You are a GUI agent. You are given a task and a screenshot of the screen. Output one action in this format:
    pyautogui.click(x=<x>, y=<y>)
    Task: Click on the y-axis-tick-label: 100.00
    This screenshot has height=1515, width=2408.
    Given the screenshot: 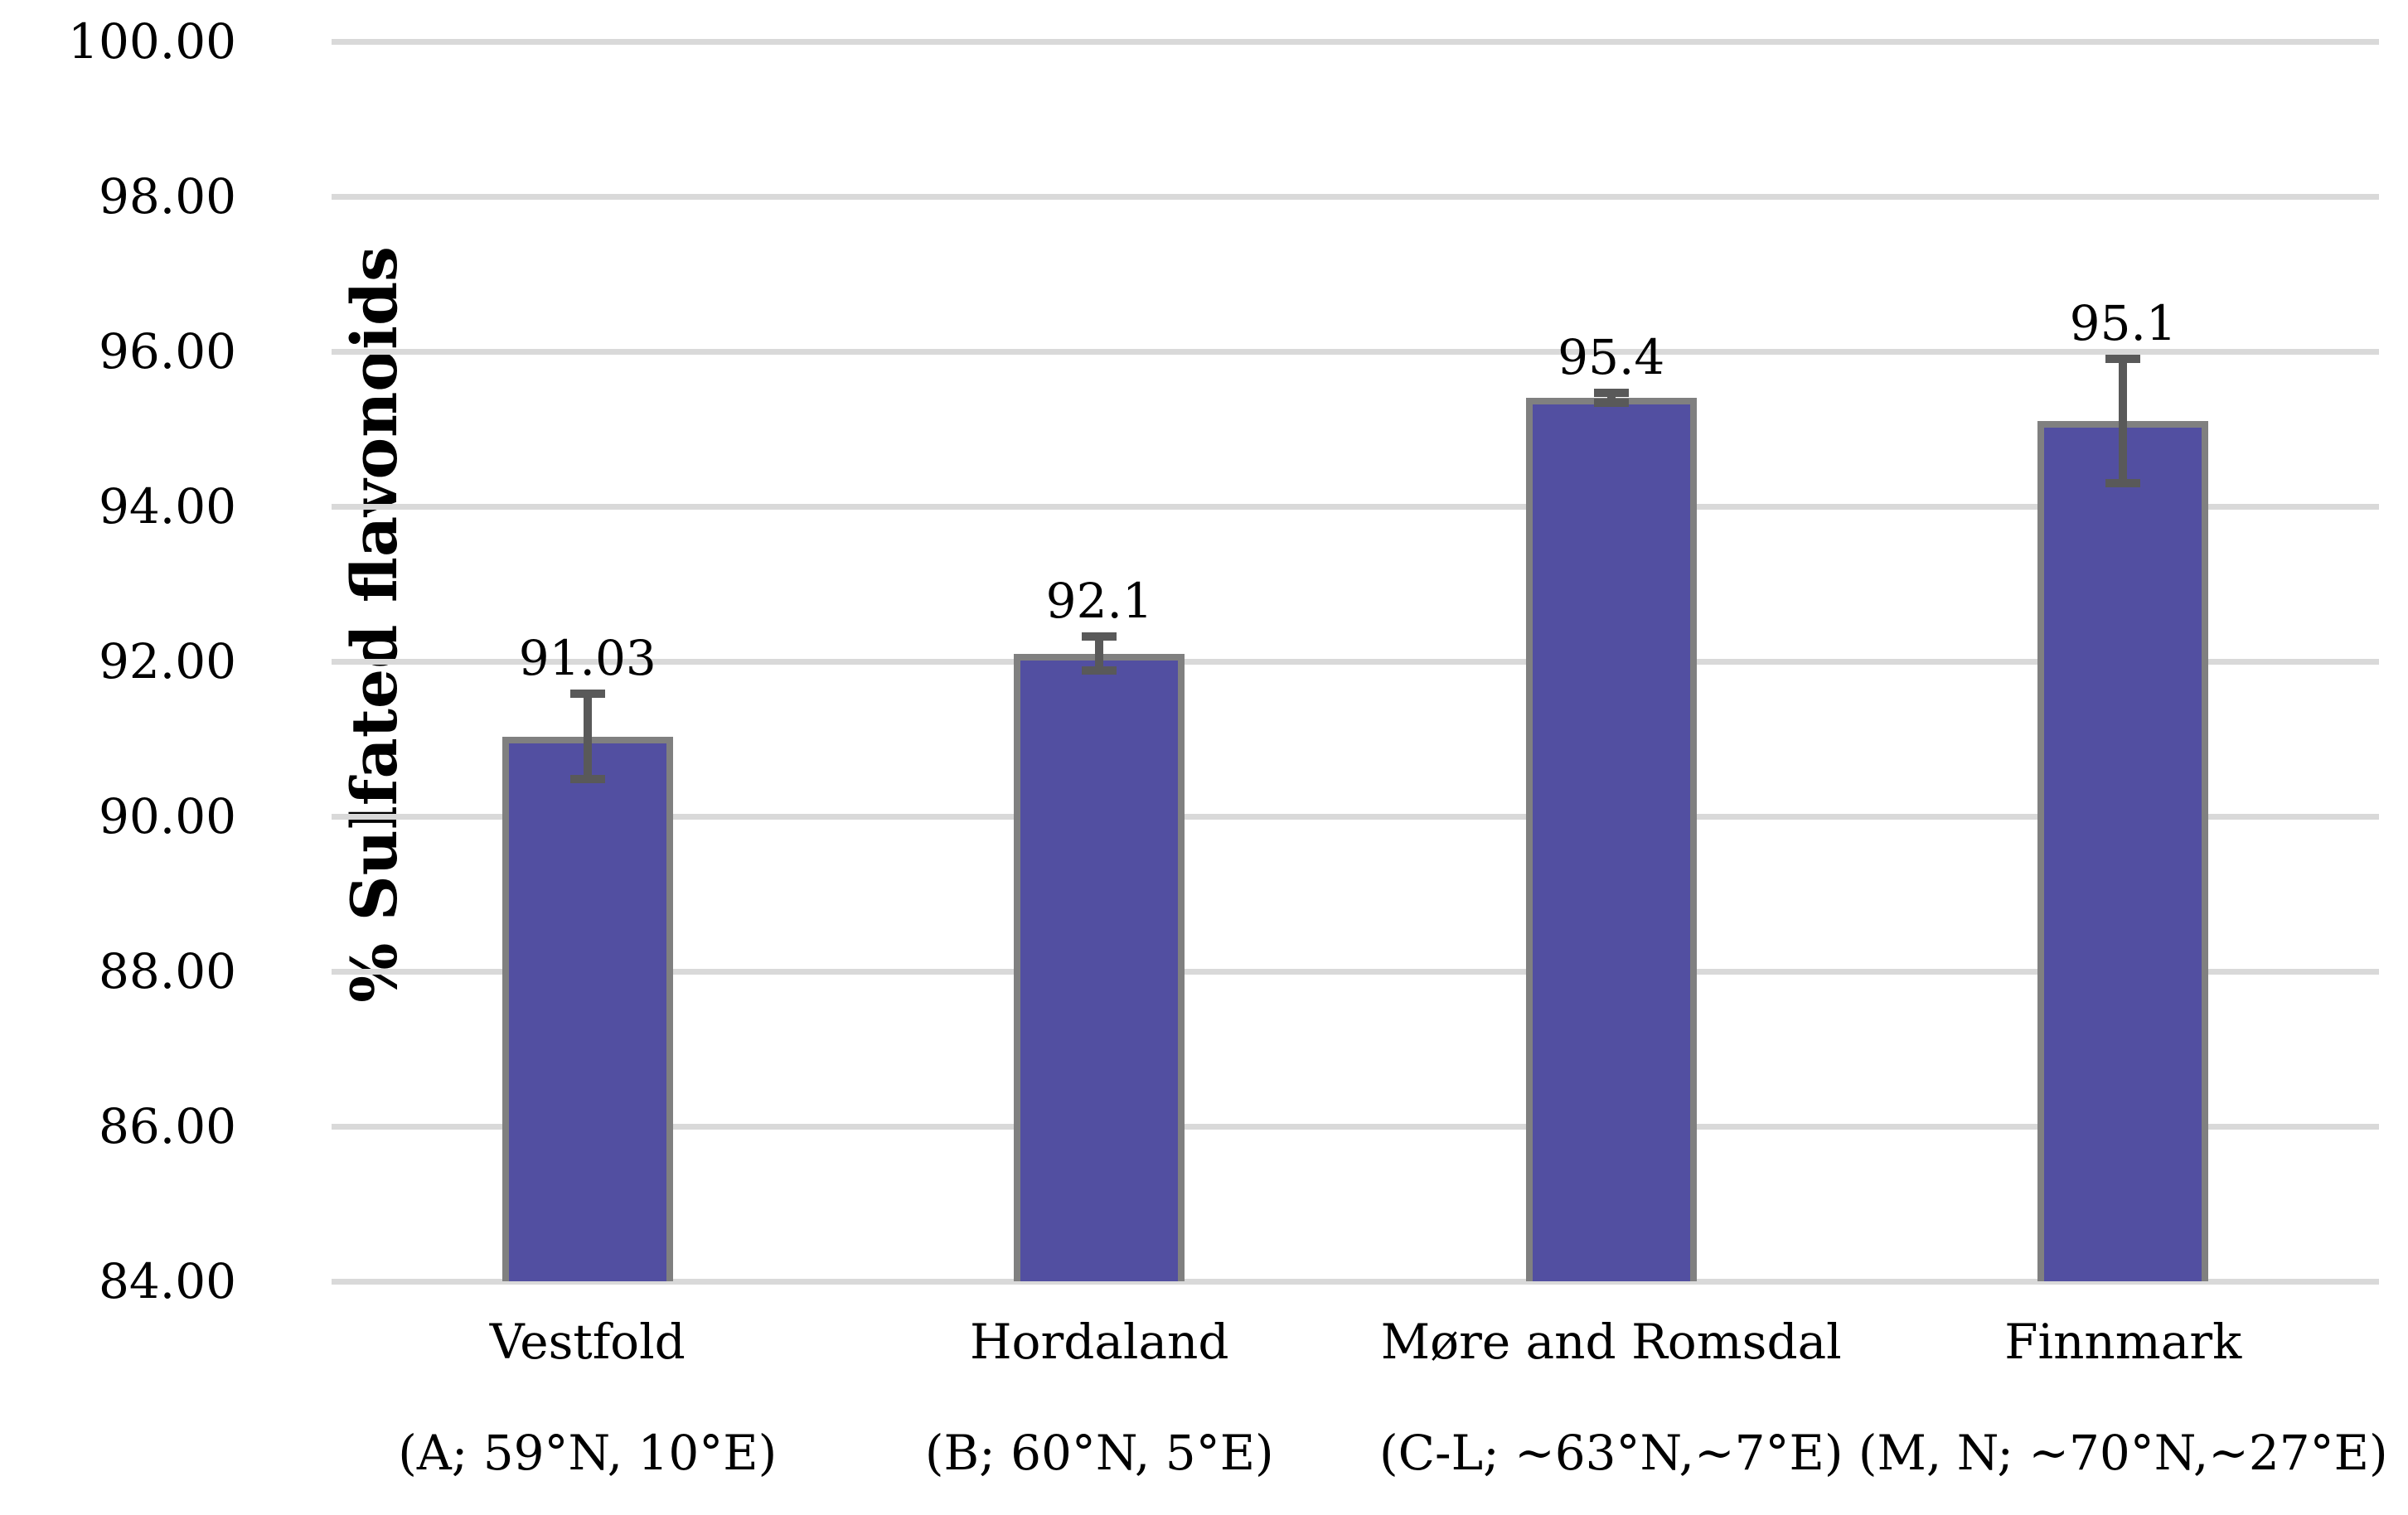 What is the action you would take?
    pyautogui.click(x=152, y=42)
    